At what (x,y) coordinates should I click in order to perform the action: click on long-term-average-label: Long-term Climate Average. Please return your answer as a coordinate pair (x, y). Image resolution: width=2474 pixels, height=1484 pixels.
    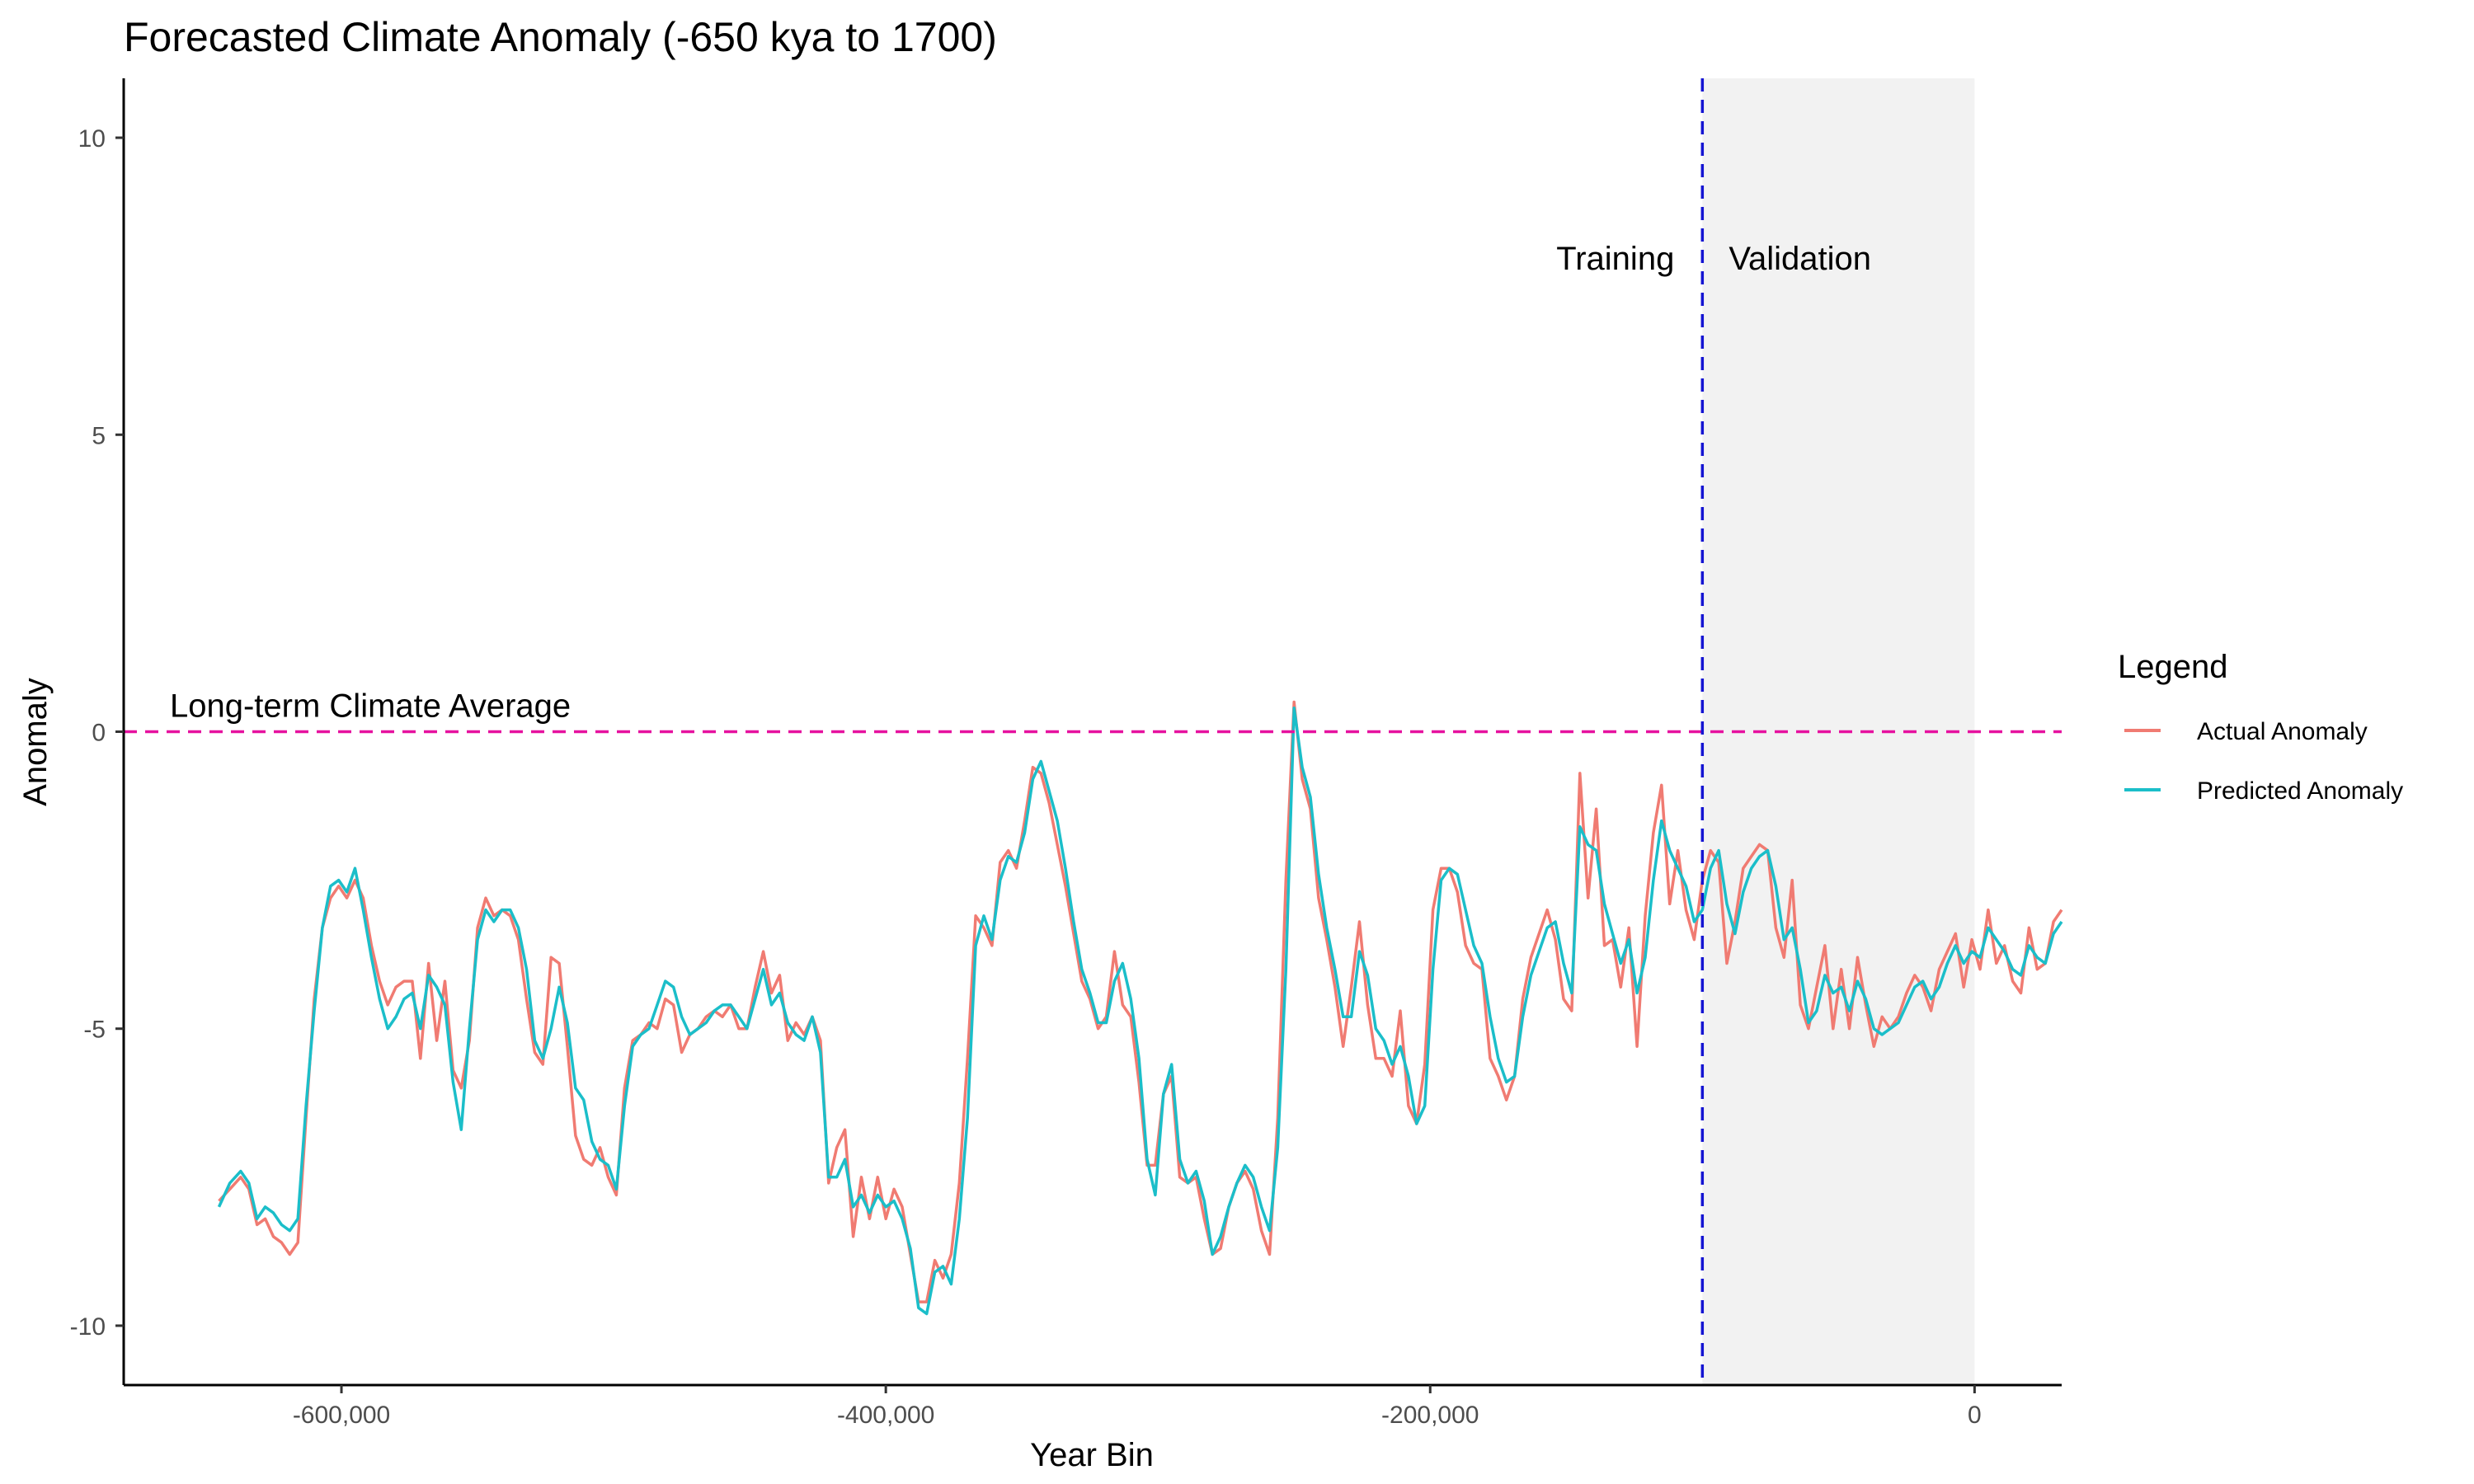
    Looking at the image, I should click on (370, 706).